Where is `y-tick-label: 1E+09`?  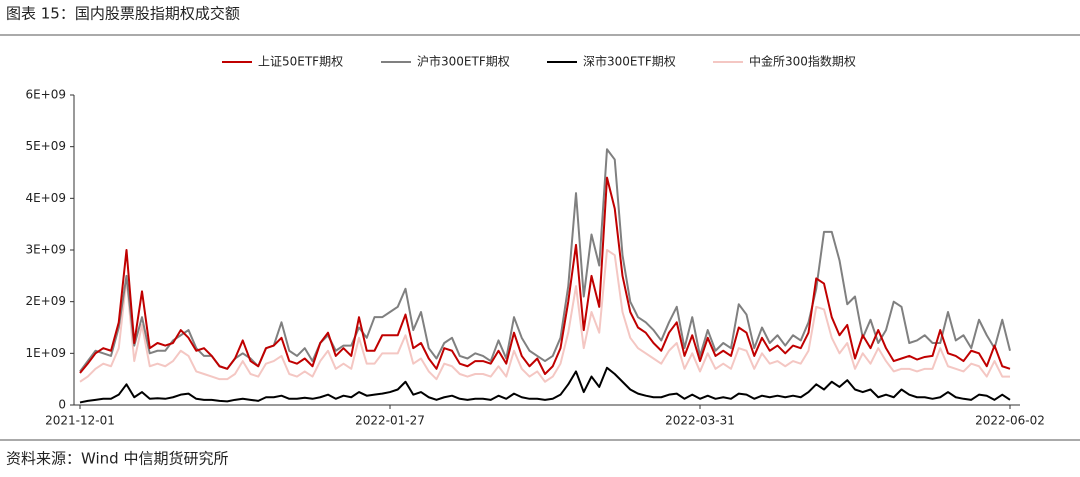 y-tick-label: 1E+09 is located at coordinates (45, 353).